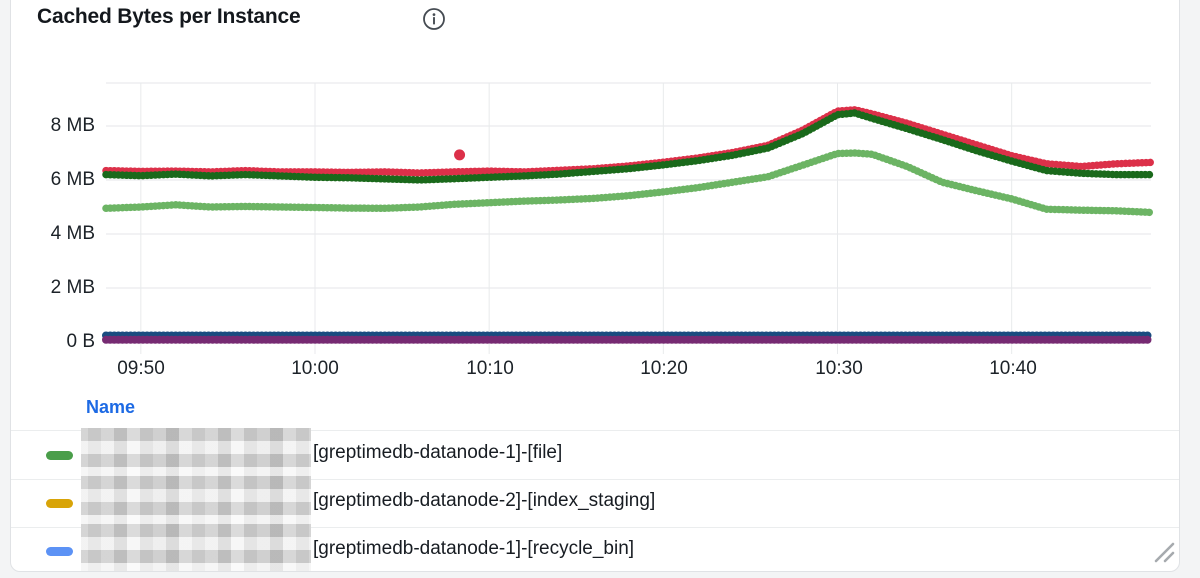  I want to click on legend-label: [greptimedb-datanode-1]-[recycle_bin], so click(474, 548).